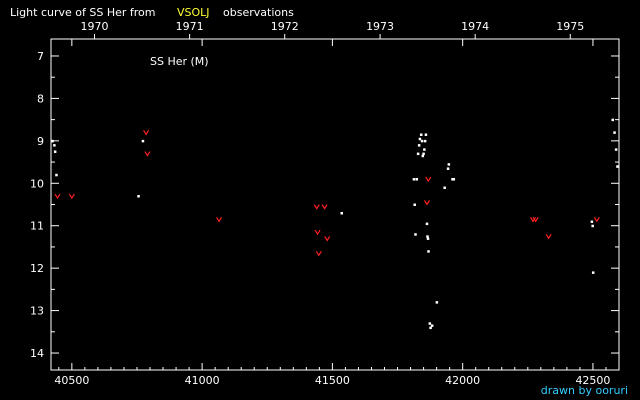 The width and height of the screenshot is (640, 400). What do you see at coordinates (475, 26) in the screenshot?
I see `year-tick-label: 1974` at bounding box center [475, 26].